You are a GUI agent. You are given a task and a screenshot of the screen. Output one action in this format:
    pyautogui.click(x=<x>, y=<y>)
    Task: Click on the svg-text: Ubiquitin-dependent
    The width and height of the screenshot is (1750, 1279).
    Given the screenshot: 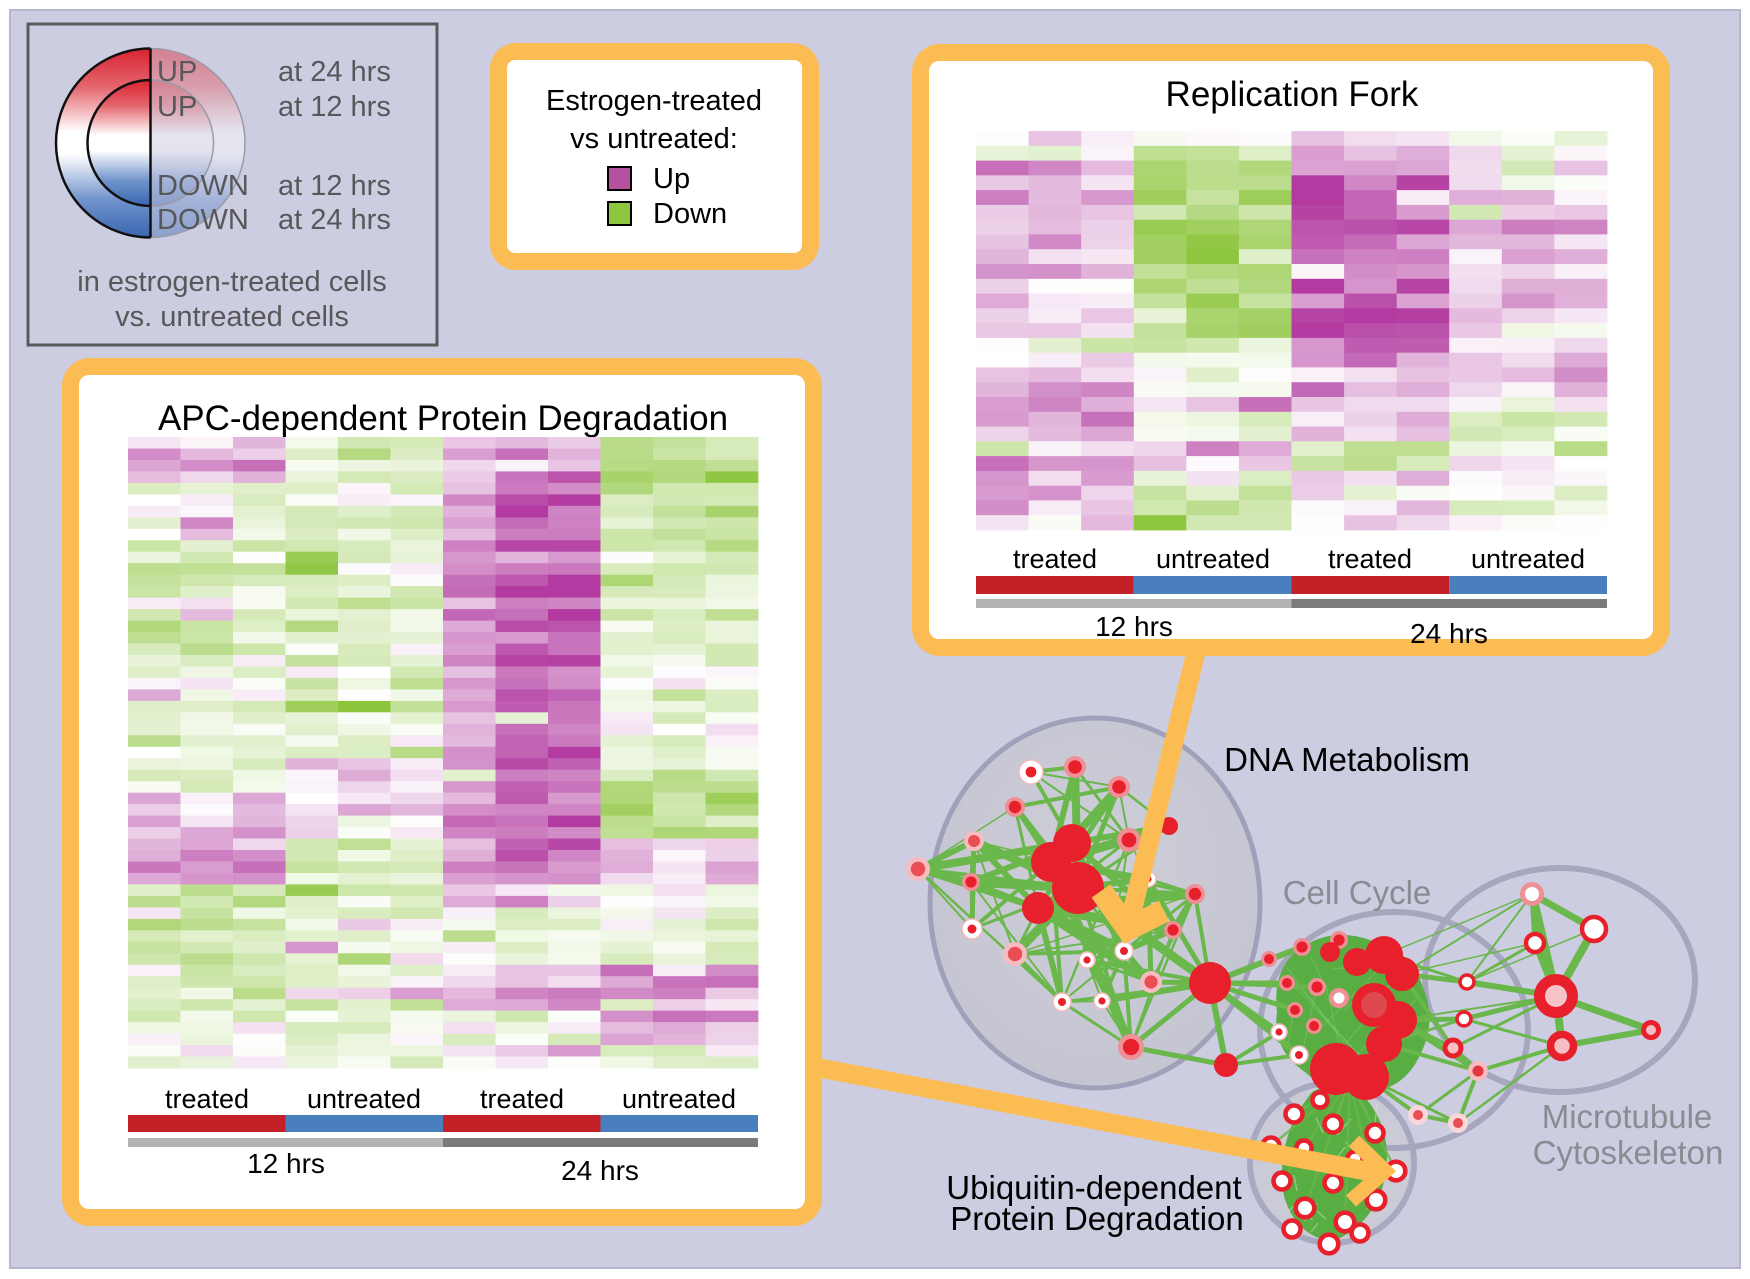 What is the action you would take?
    pyautogui.click(x=1093, y=1187)
    